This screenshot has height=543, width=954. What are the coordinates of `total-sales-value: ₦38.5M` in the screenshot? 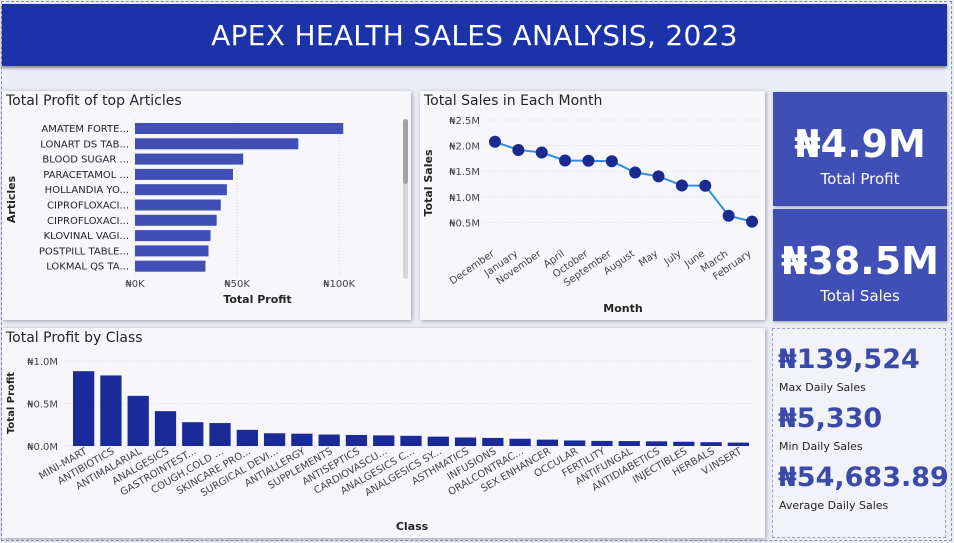 It's located at (859, 261).